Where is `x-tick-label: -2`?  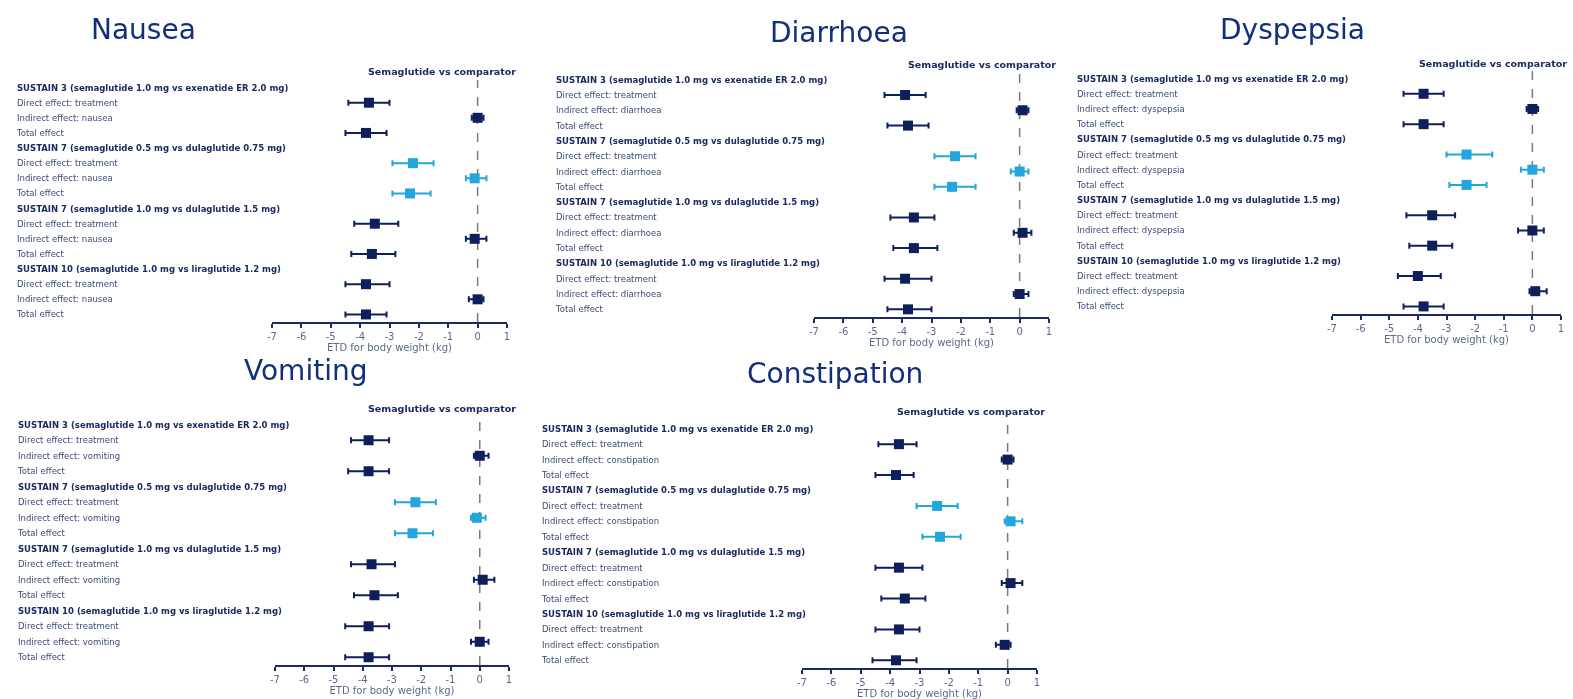 x-tick-label: -2 is located at coordinates (1475, 328).